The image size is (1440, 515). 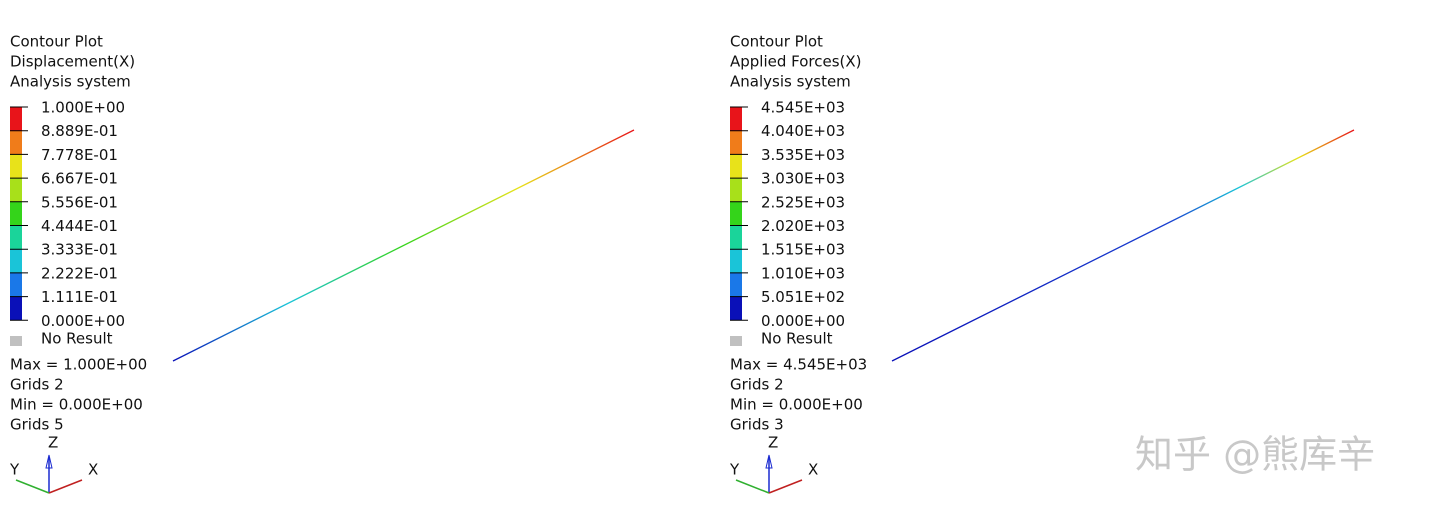 I want to click on legend-label: 4.444E-01, so click(x=79, y=226).